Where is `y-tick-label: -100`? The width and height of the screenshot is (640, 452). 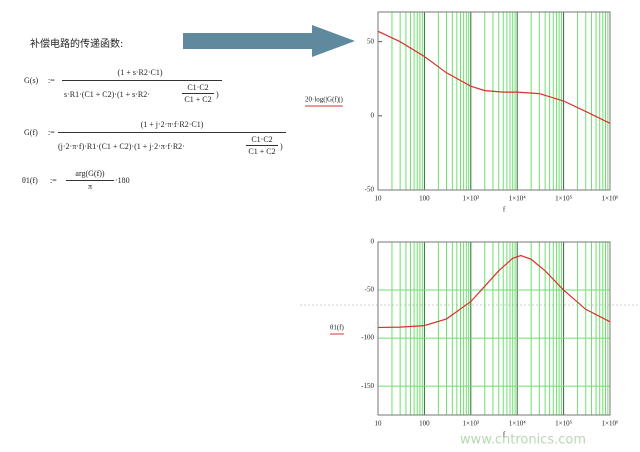
y-tick-label: -100 is located at coordinates (367, 338).